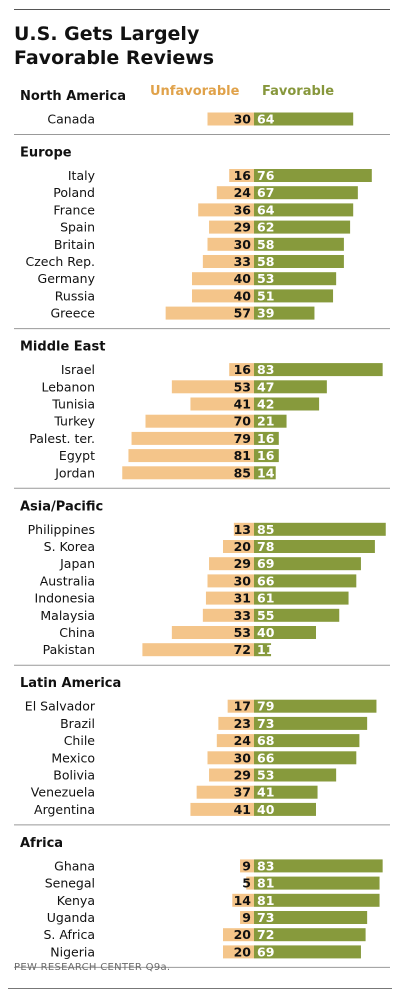 The image size is (400, 996). I want to click on value-favorable: 62, so click(265, 227).